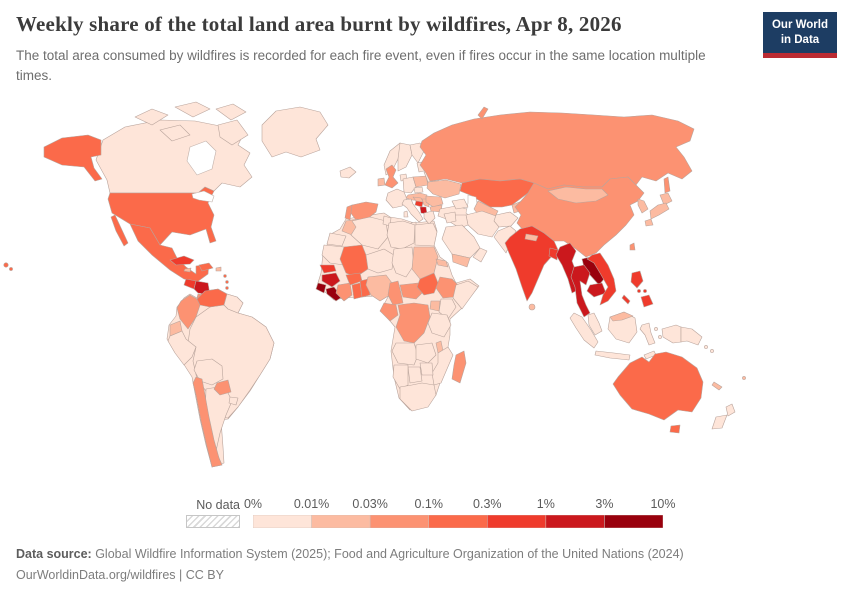  Describe the element at coordinates (671, 334) in the screenshot. I see `country-indonesia-west-papua` at that location.